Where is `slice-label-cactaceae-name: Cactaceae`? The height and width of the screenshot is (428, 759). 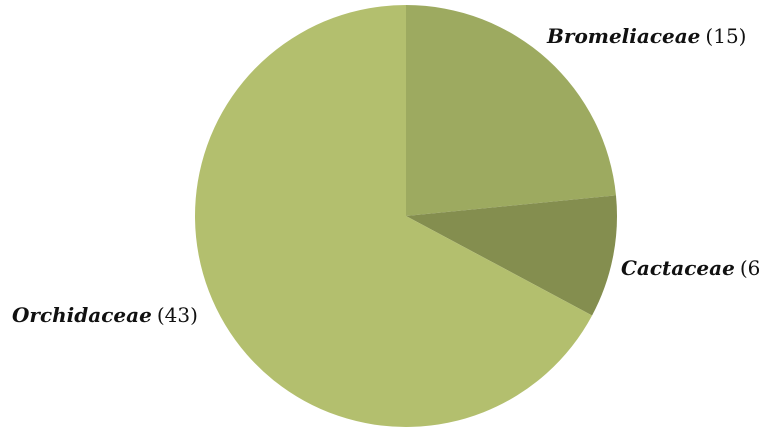
slice-label-cactaceae-name: Cactaceae is located at coordinates (678, 268).